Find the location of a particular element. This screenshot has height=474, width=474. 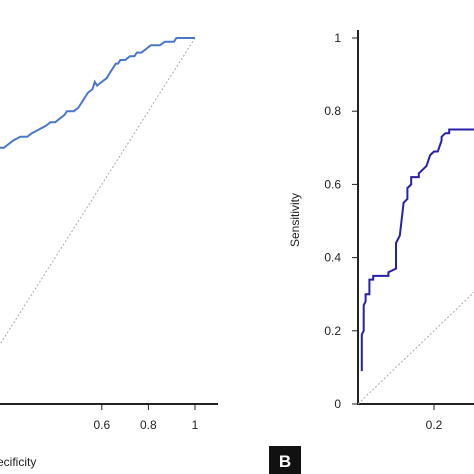

panel-b-y-ticks: 0 0.2 0.4 0.6 0.8 1 is located at coordinates (341, 221).